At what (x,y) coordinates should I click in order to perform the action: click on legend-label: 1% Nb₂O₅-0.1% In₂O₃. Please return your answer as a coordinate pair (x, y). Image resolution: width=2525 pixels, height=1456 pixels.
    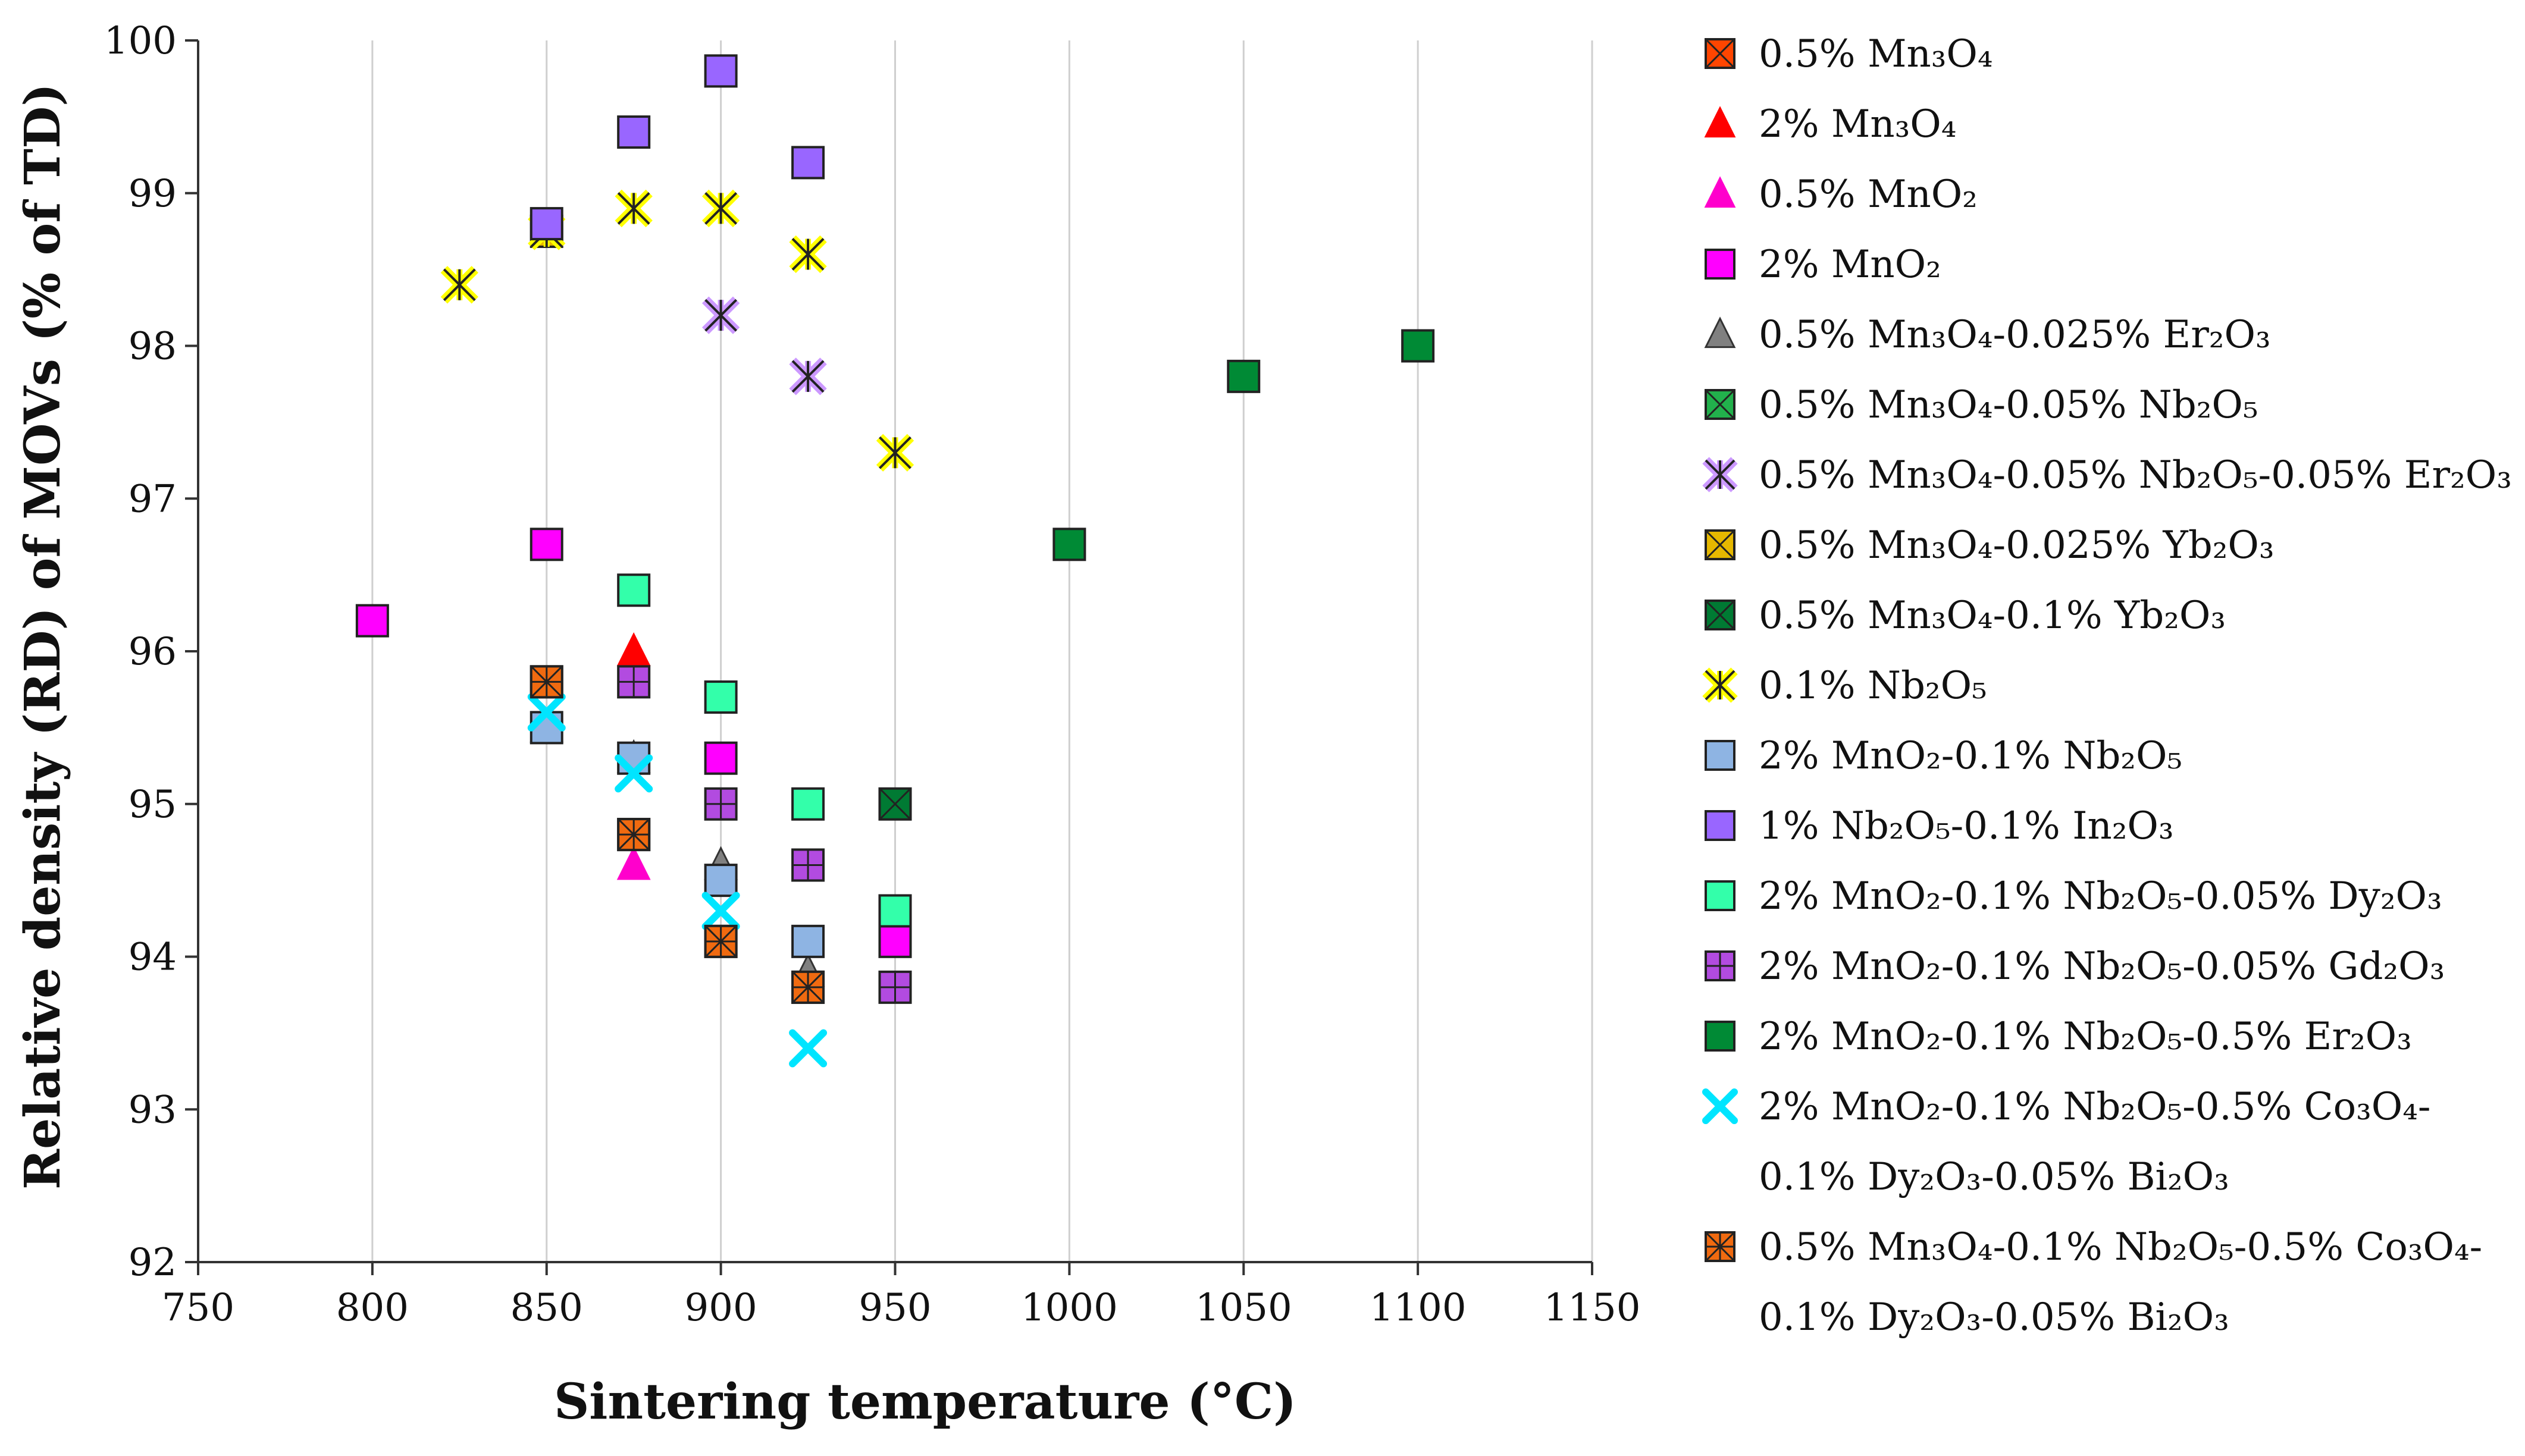
    Looking at the image, I should click on (1966, 826).